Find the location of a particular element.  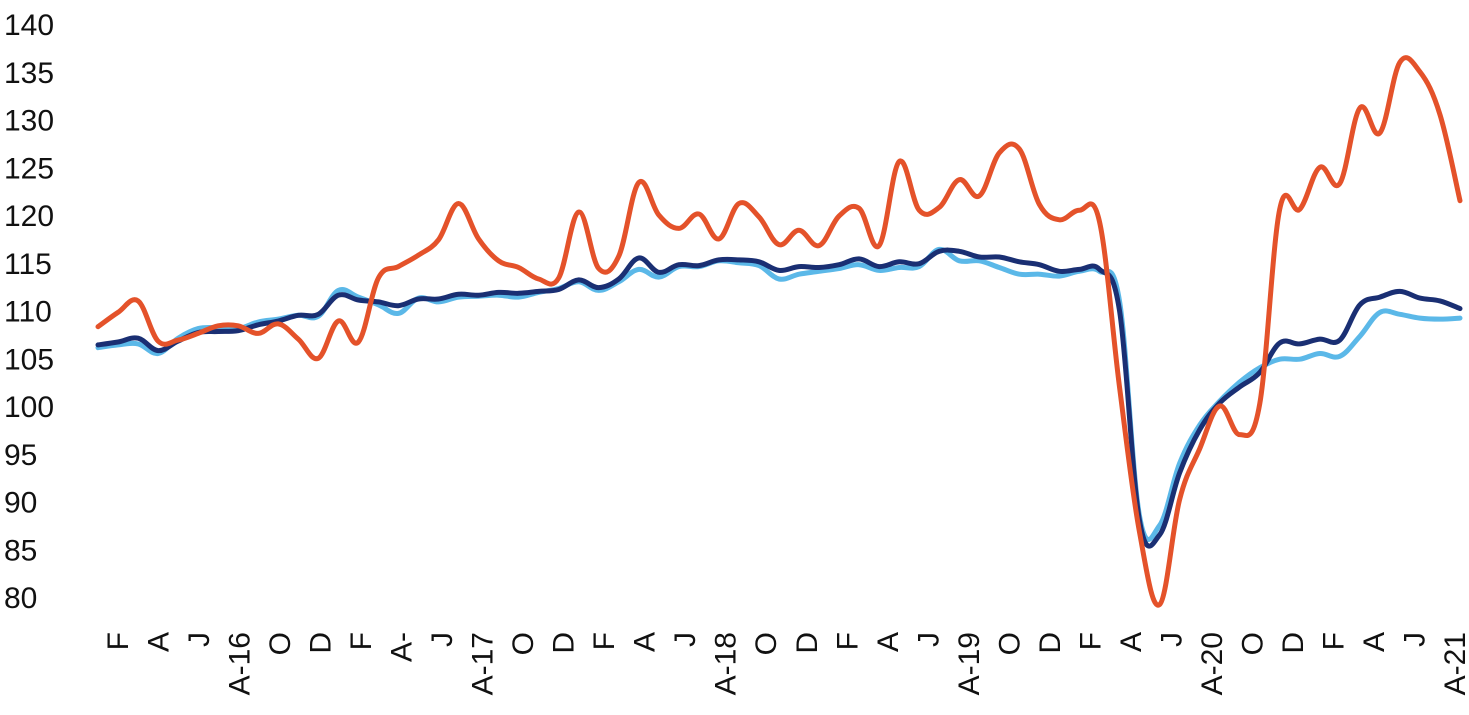

y-tick-label: 130 is located at coordinates (29, 121).